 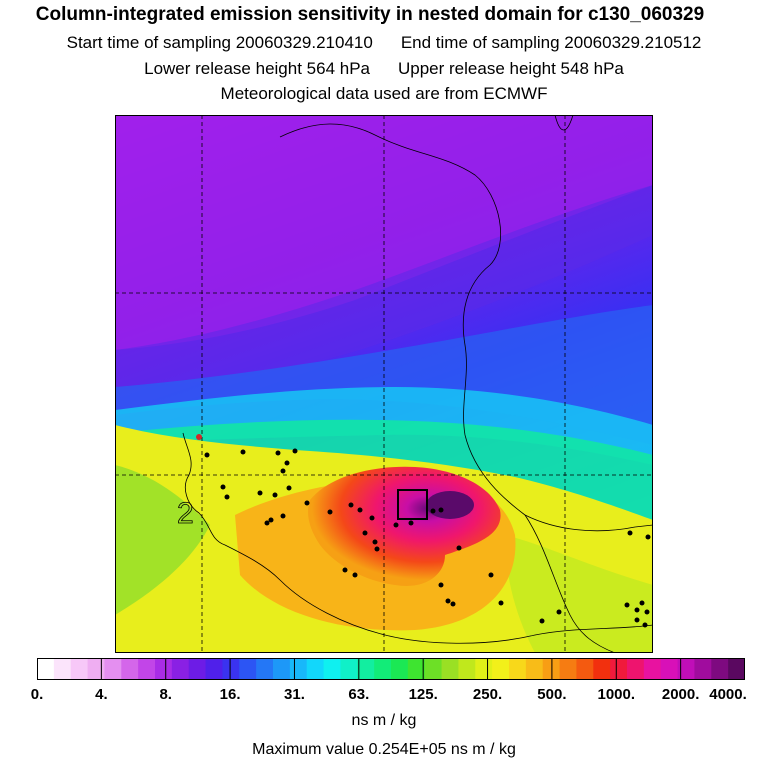 I want to click on end-time: End time of sampling 20060329.210512, so click(x=551, y=42).